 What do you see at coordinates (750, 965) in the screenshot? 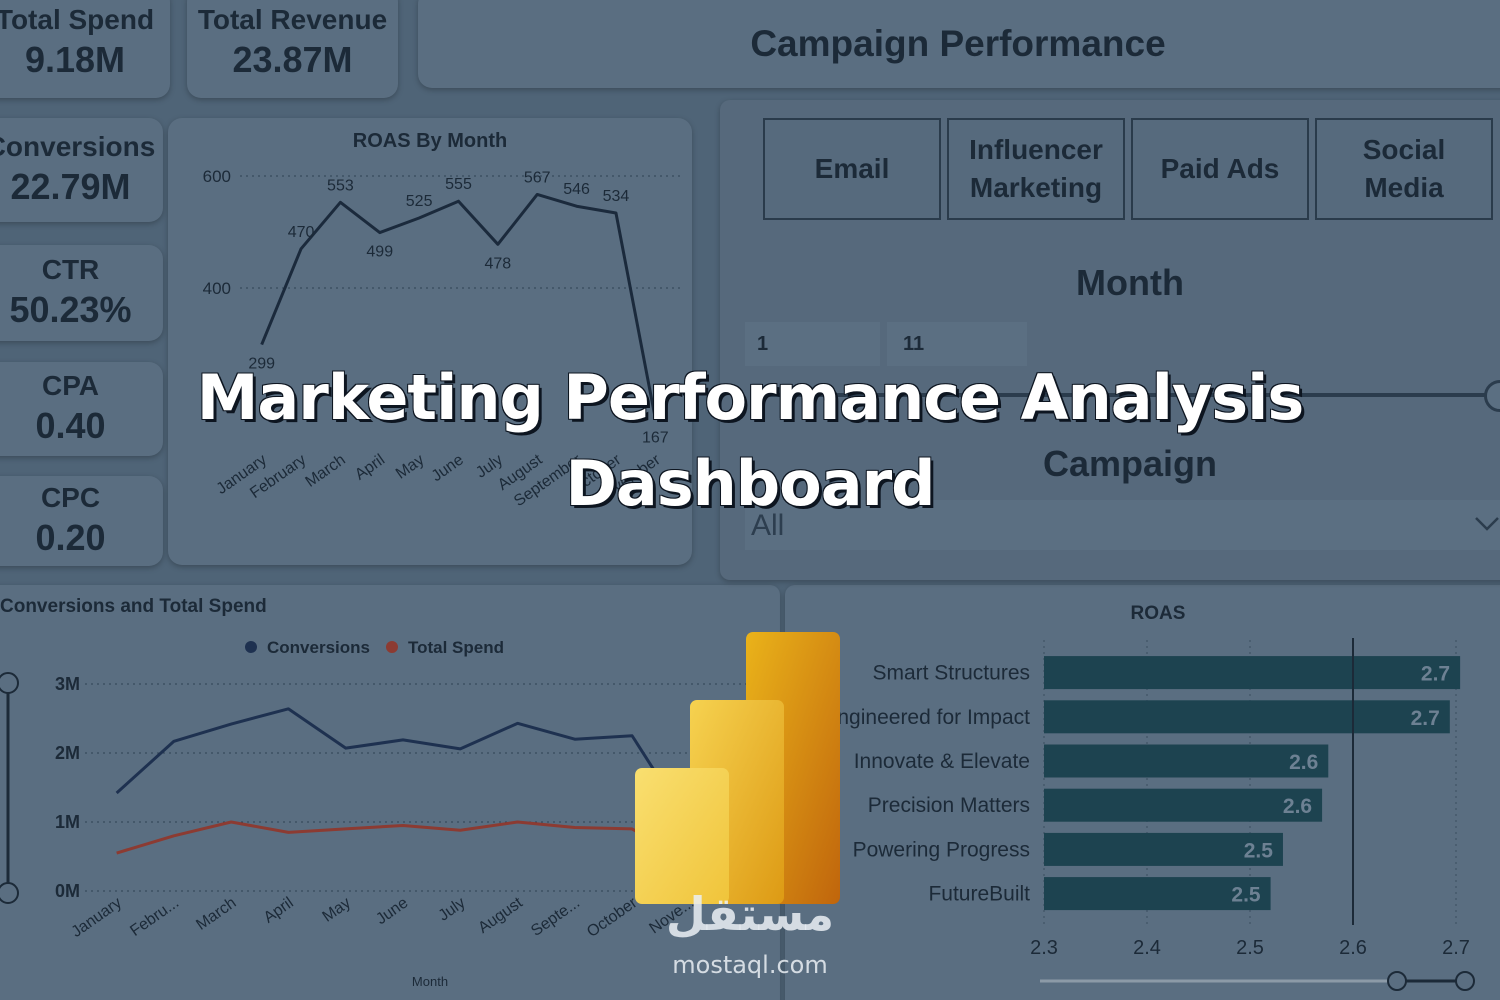
I see `watermark-site: mostaql.com` at bounding box center [750, 965].